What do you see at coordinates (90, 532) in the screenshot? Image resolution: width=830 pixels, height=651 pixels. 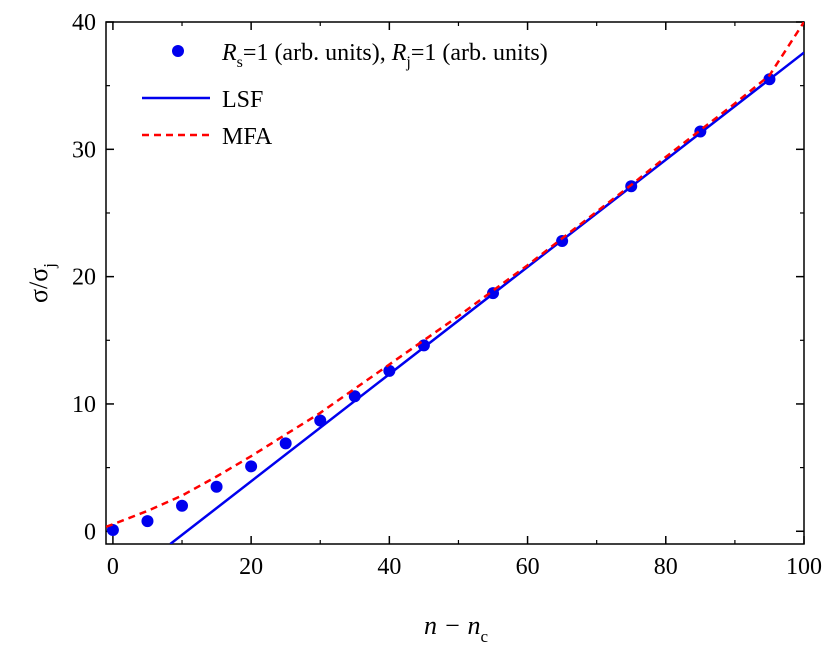 I see `y-tick-label: 0` at bounding box center [90, 532].